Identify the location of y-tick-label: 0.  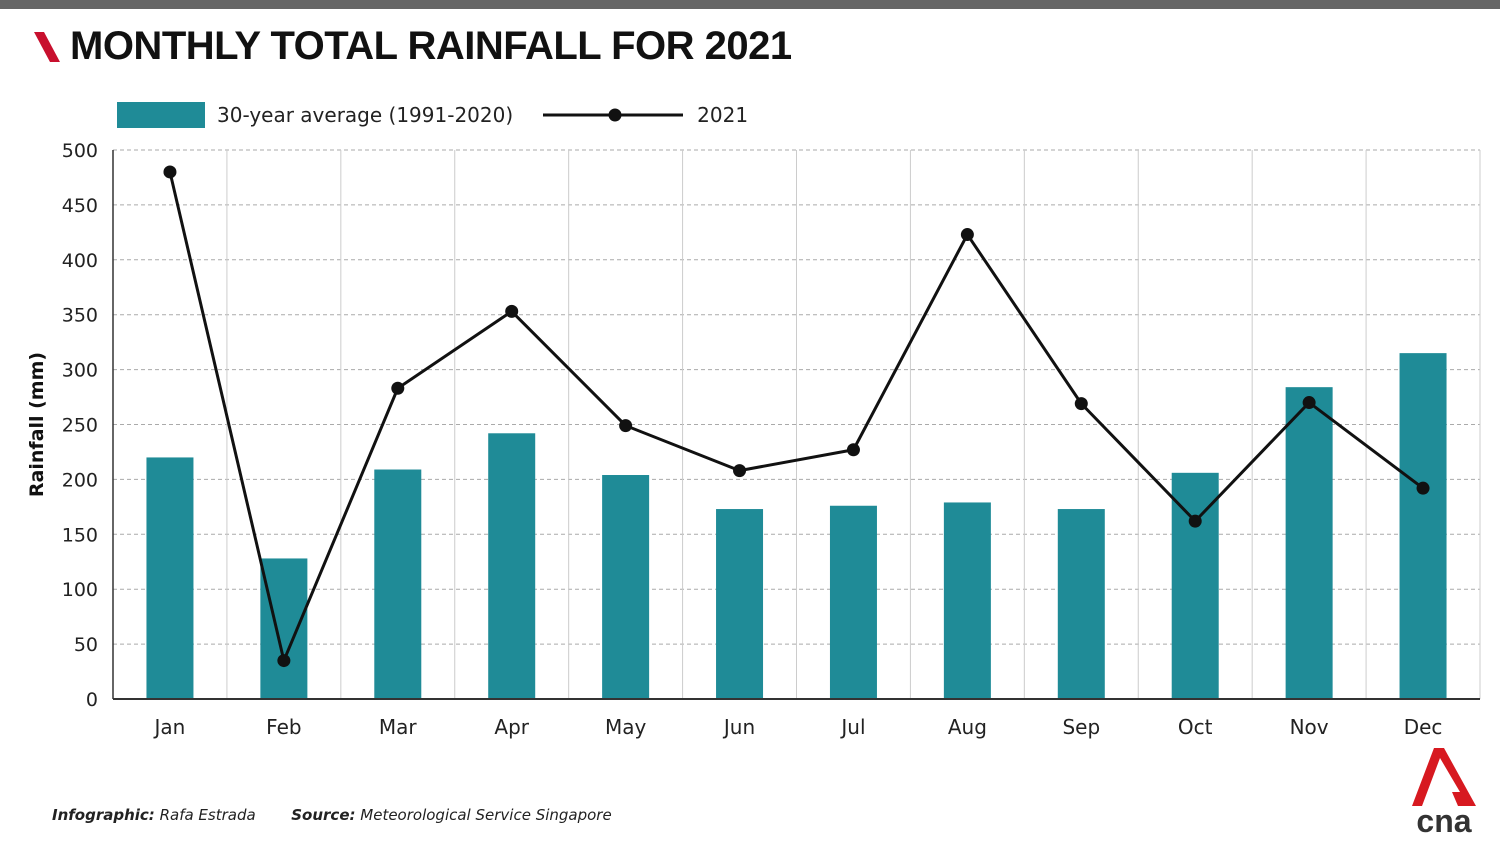
(92, 700).